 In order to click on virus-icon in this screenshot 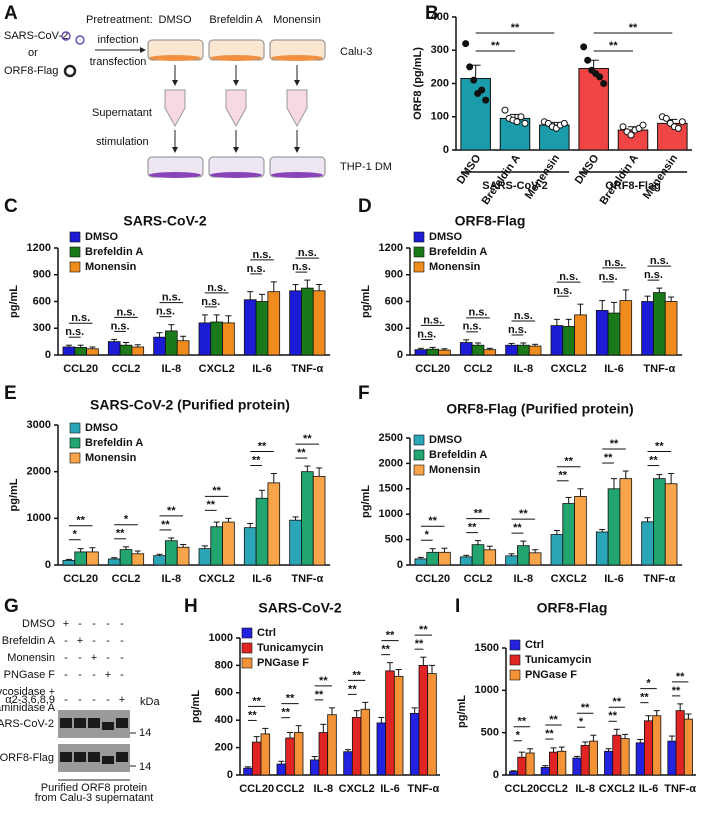, I will do `click(73, 38)`.